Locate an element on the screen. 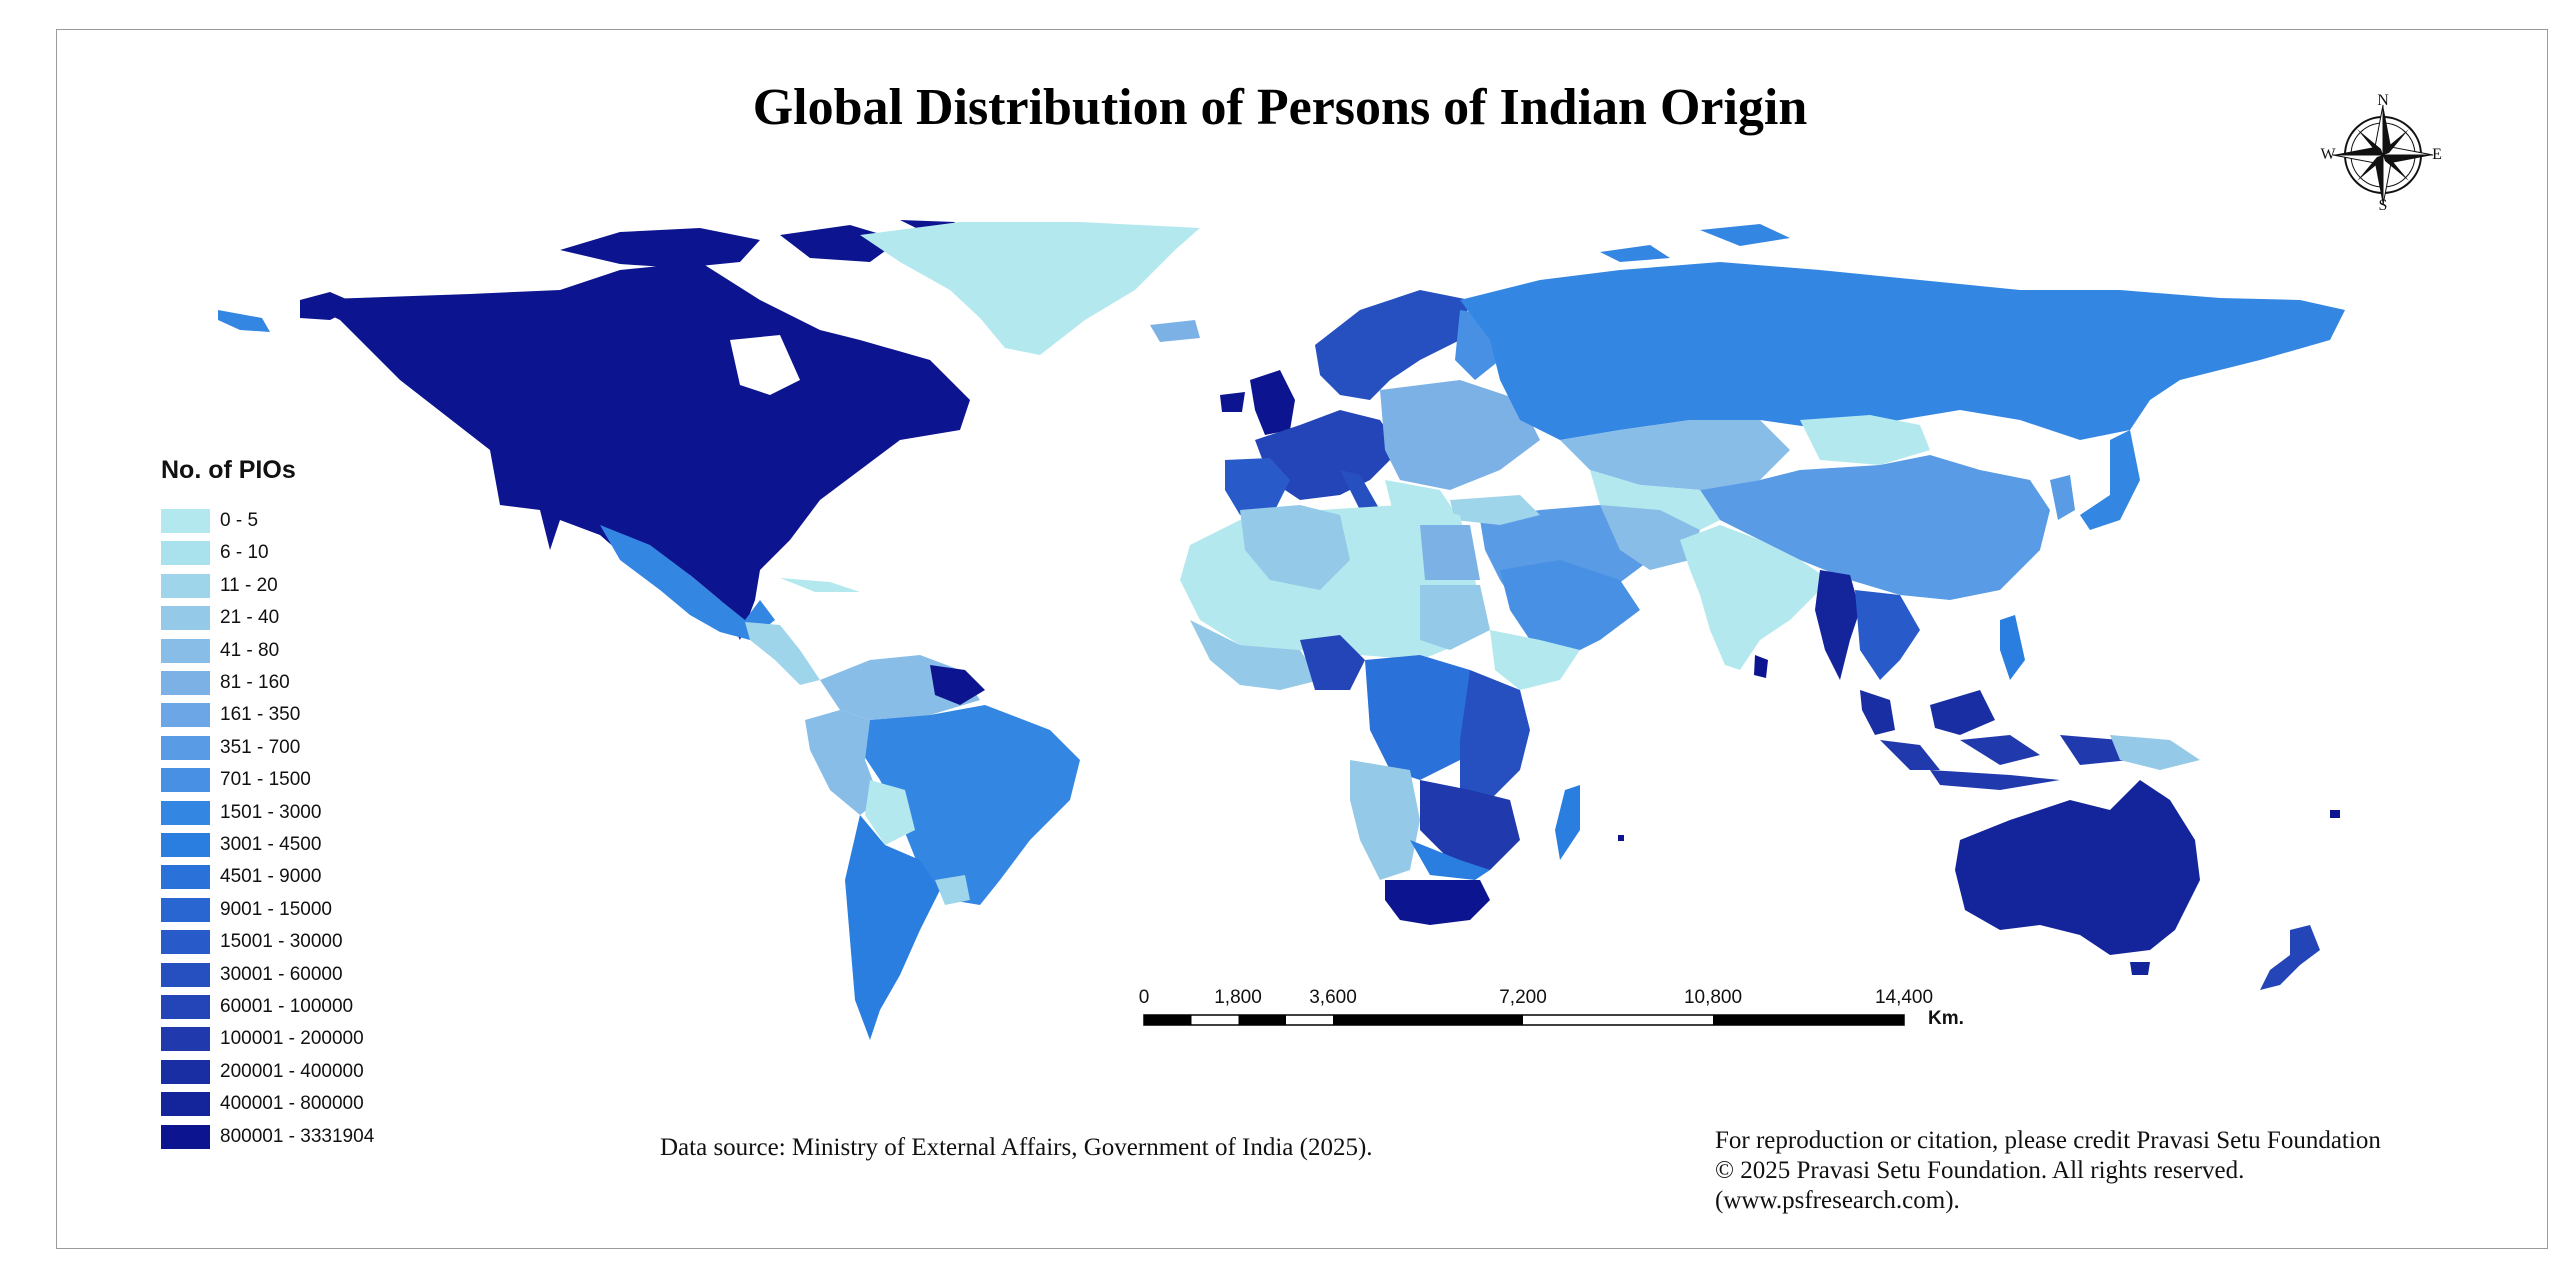 The image size is (2560, 1280). region-mongolia is located at coordinates (1865, 440).